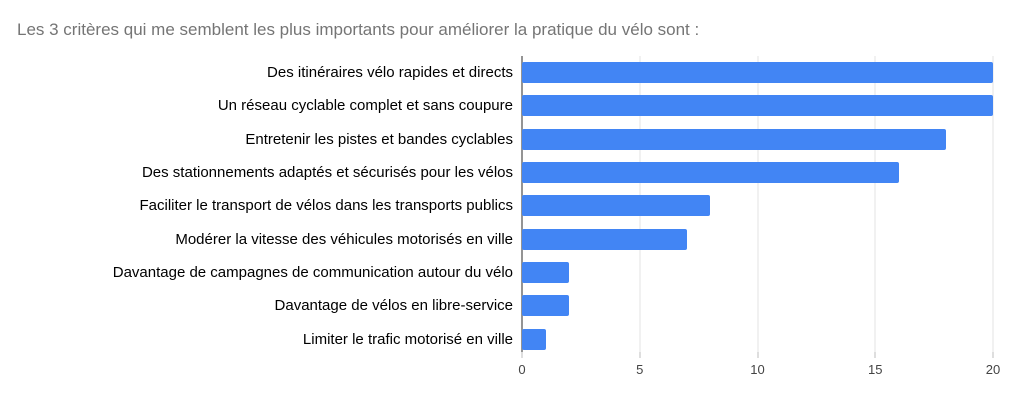 The height and width of the screenshot is (400, 1023). What do you see at coordinates (757, 369) in the screenshot?
I see `x-axis-tick-label: 10` at bounding box center [757, 369].